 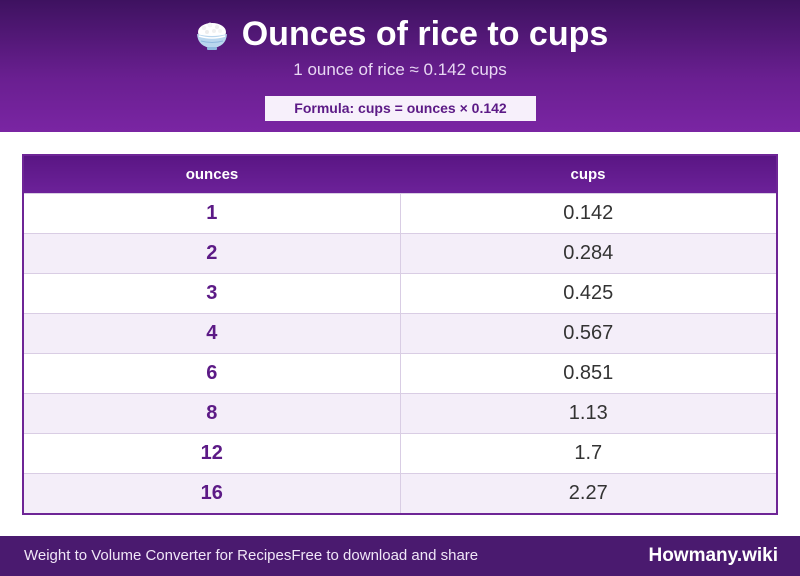 What do you see at coordinates (400, 69) in the screenshot?
I see `conversion-subtitle: 1 ounce of rice ≈ 0.142 cups` at bounding box center [400, 69].